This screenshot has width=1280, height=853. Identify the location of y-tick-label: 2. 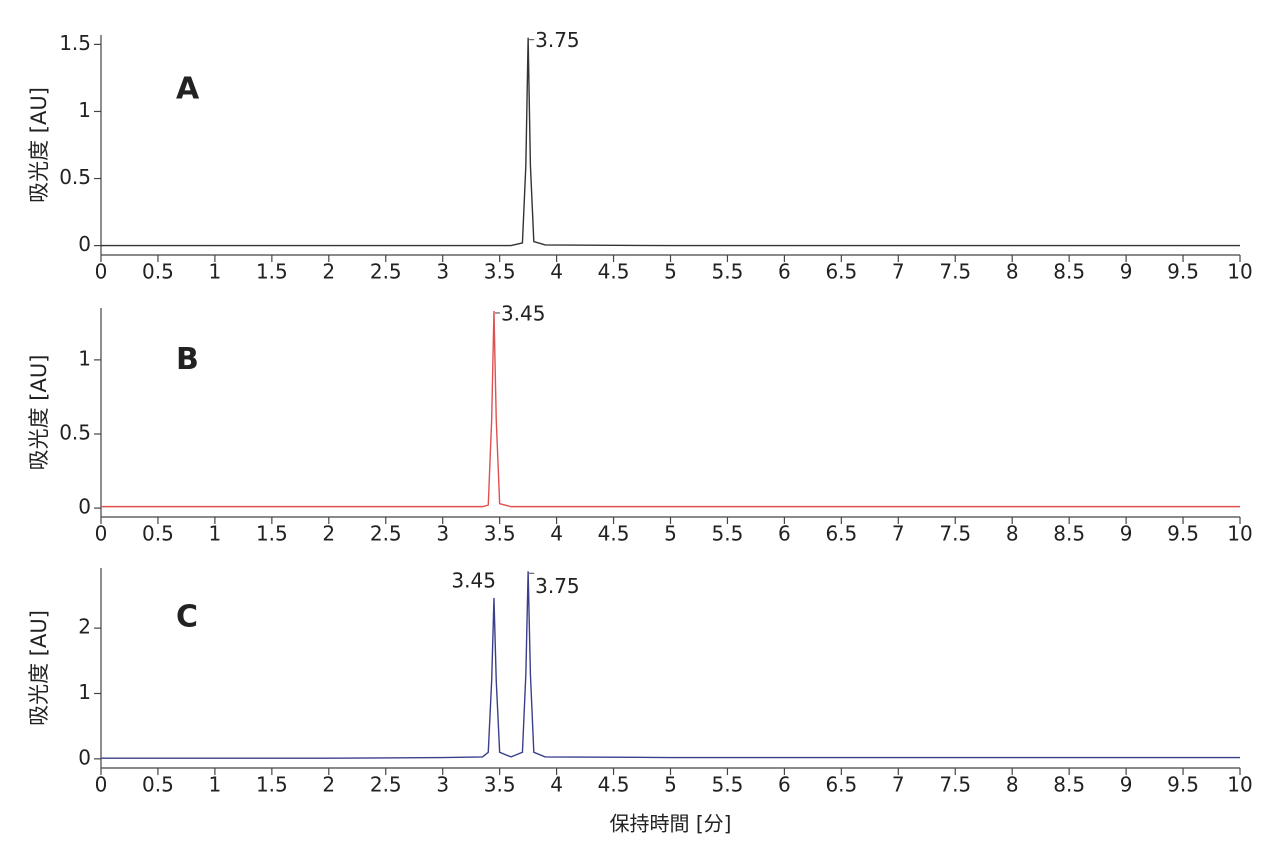
(84, 627).